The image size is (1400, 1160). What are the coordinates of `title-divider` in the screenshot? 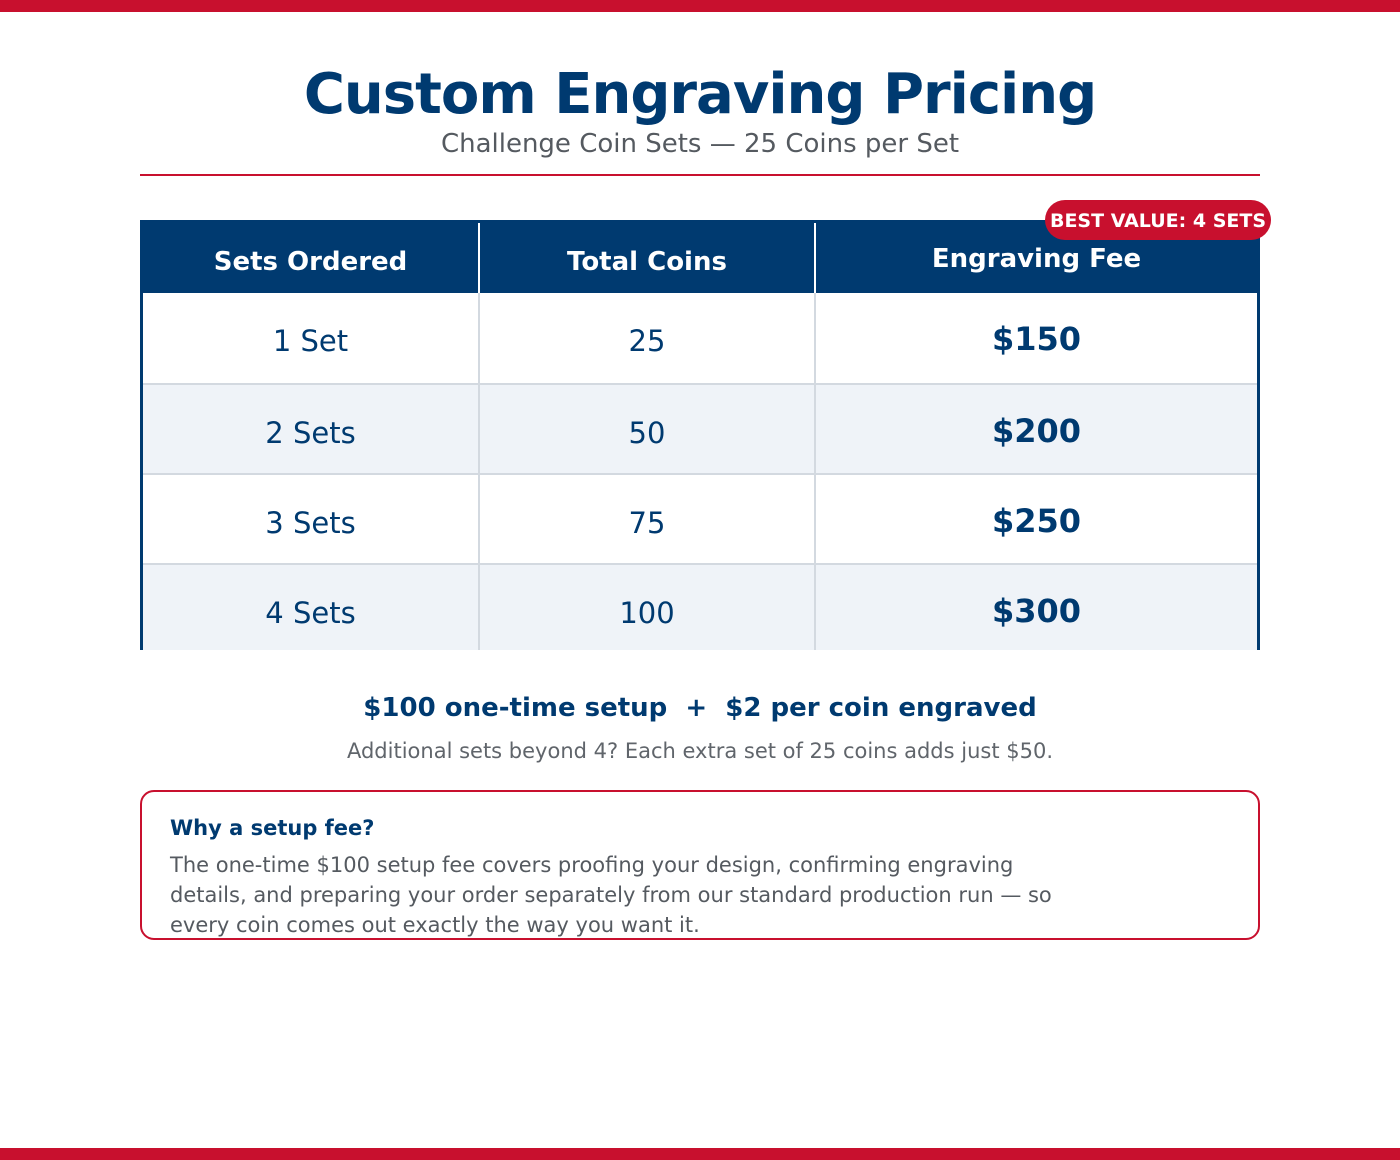 It's located at (700, 175).